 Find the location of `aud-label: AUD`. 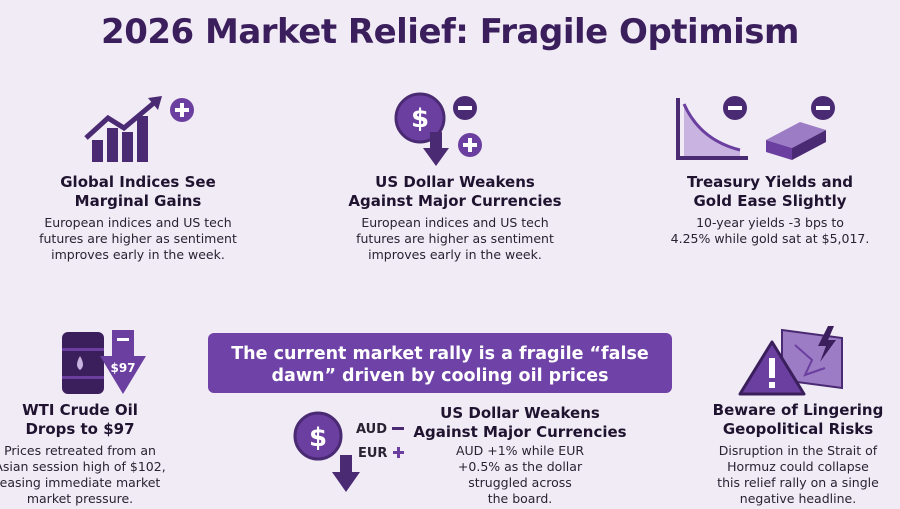

aud-label: AUD is located at coordinates (371, 429).